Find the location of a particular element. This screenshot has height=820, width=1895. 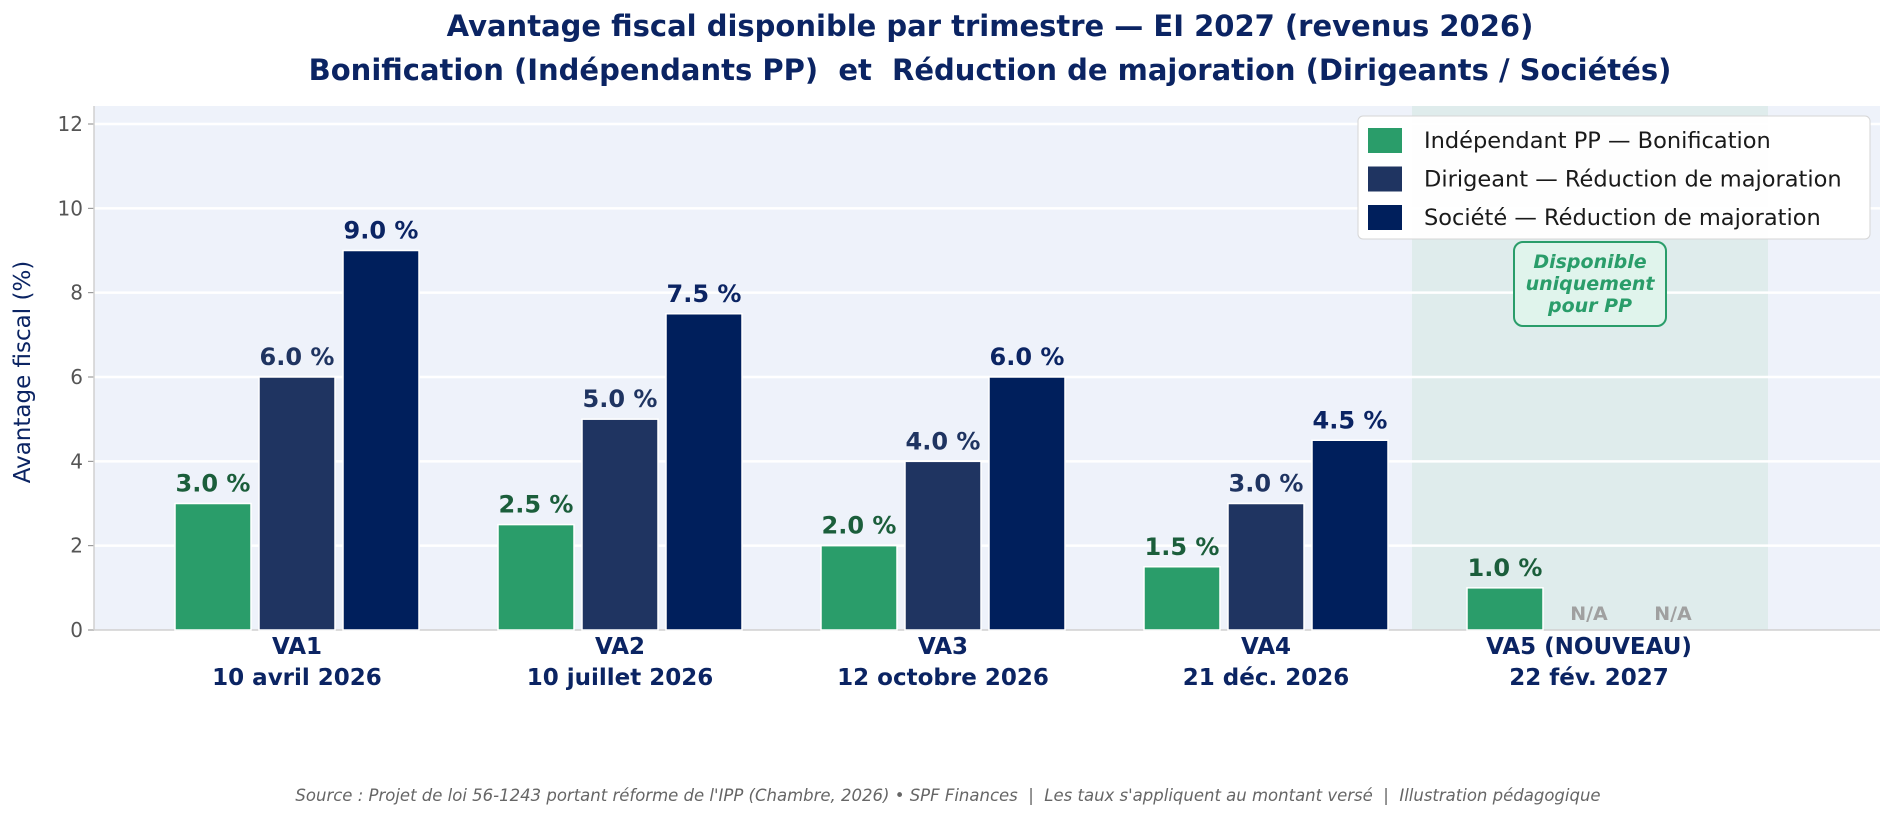

annotation-text: Disponible is located at coordinates (1589, 262).